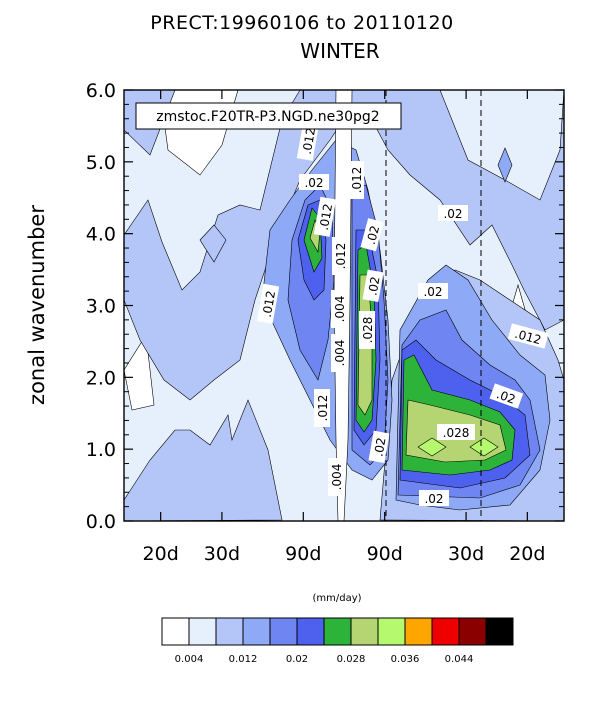  I want to click on contour-hole-left, so click(139, 372).